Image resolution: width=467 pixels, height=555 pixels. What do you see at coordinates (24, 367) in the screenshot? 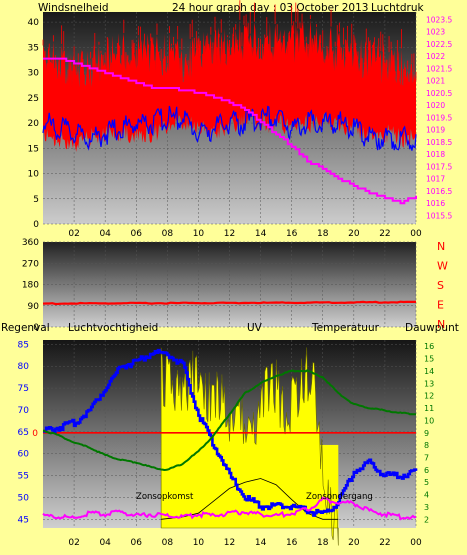
I see `humidity-tick-label: 80` at bounding box center [24, 367].